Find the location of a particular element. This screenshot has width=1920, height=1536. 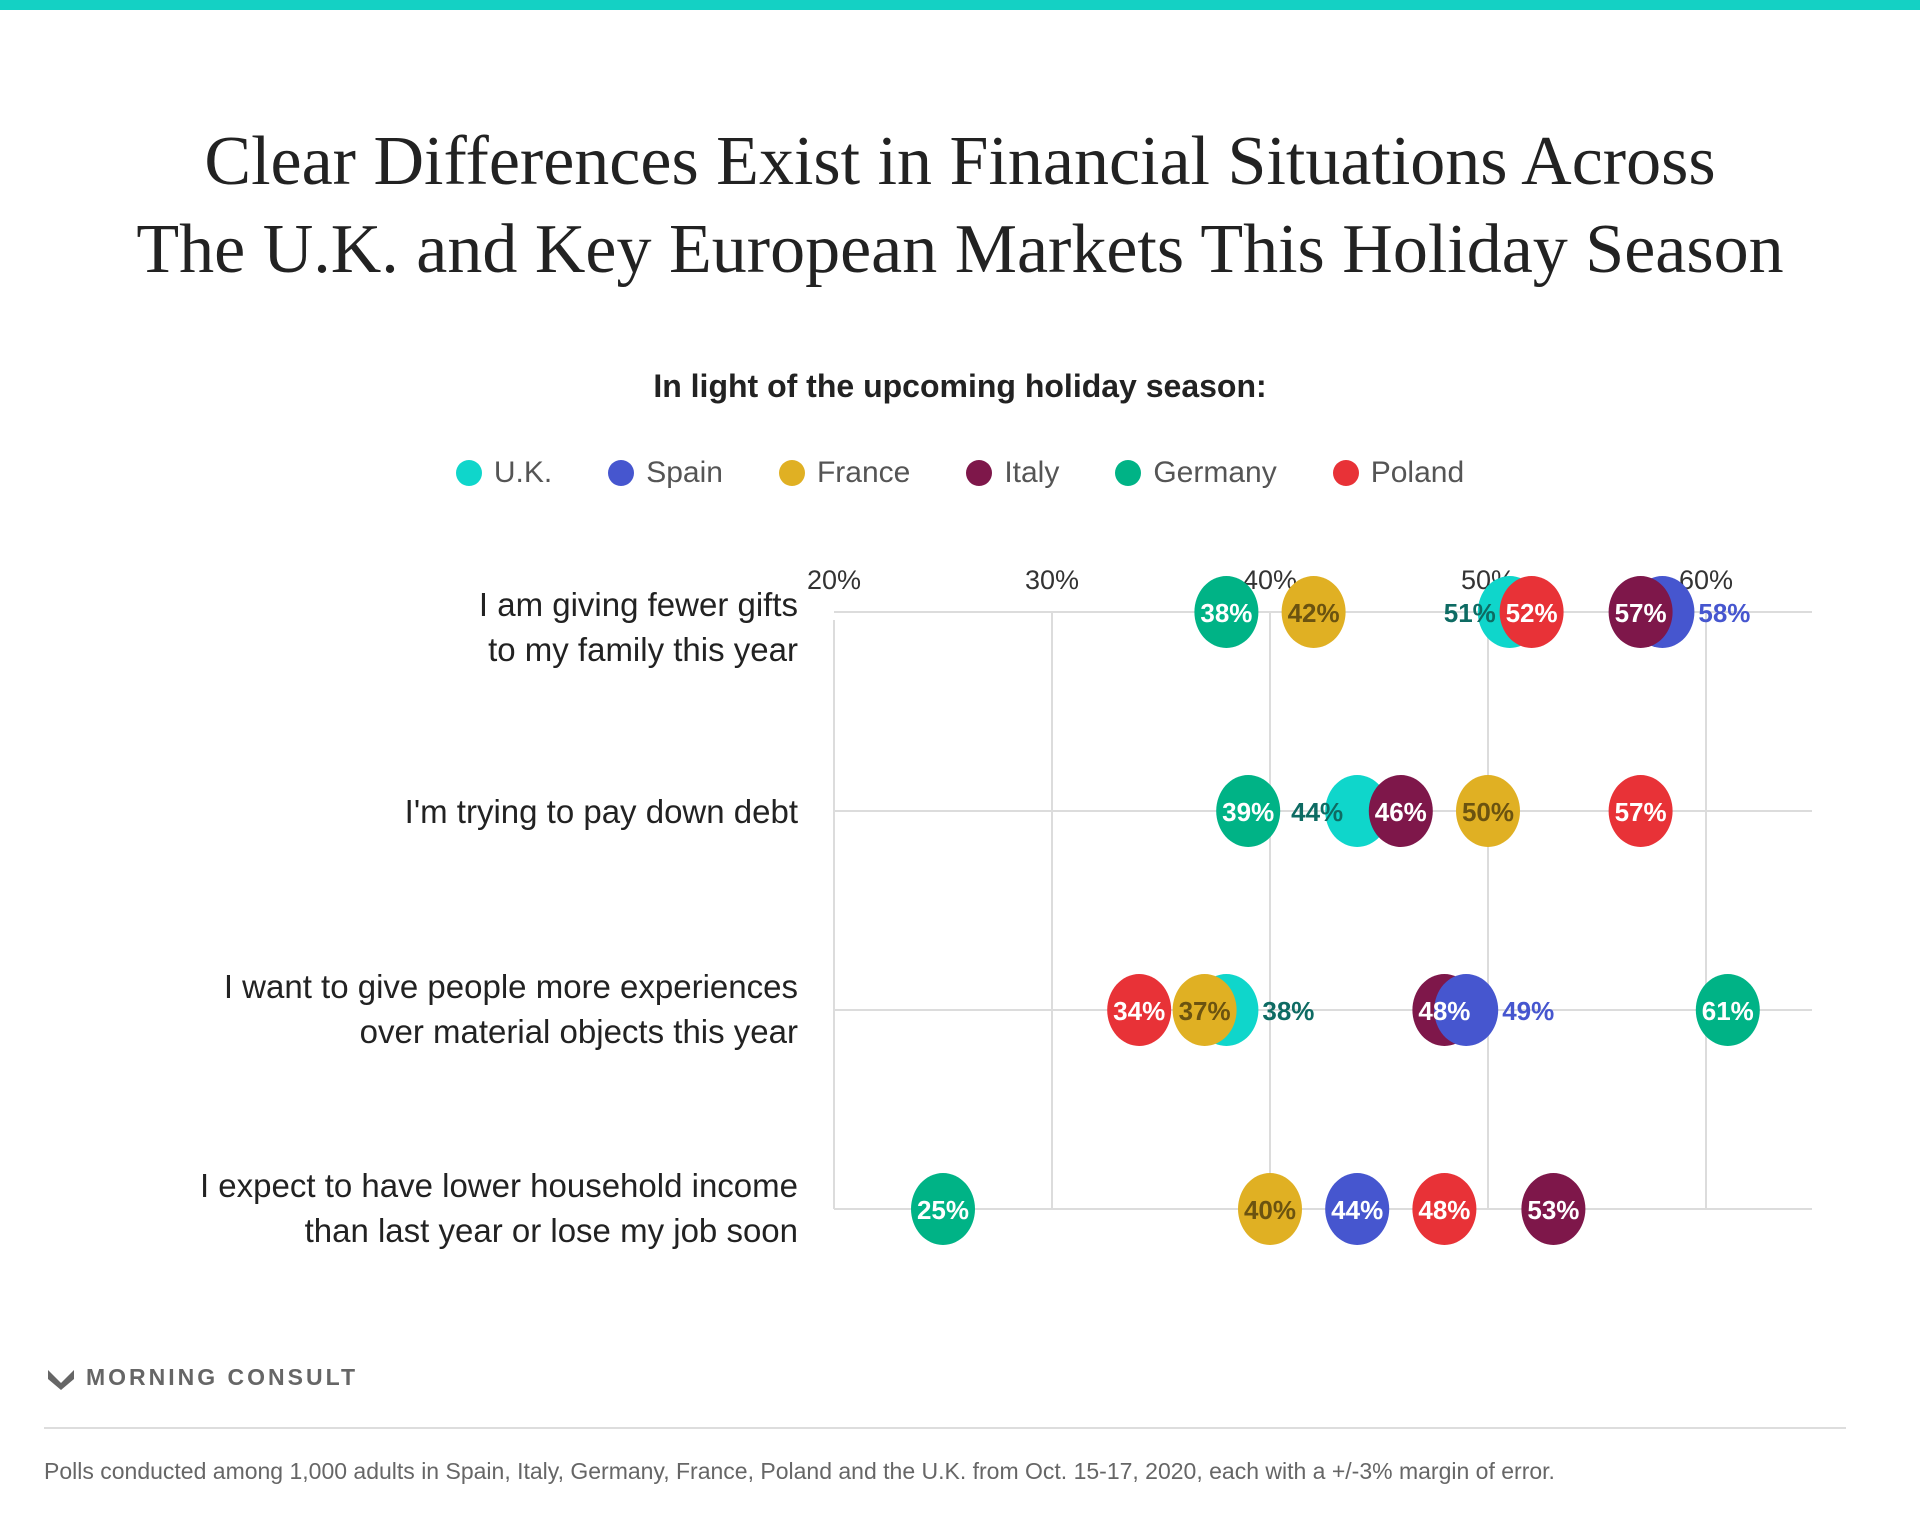

top-accent-bar is located at coordinates (960, 5).